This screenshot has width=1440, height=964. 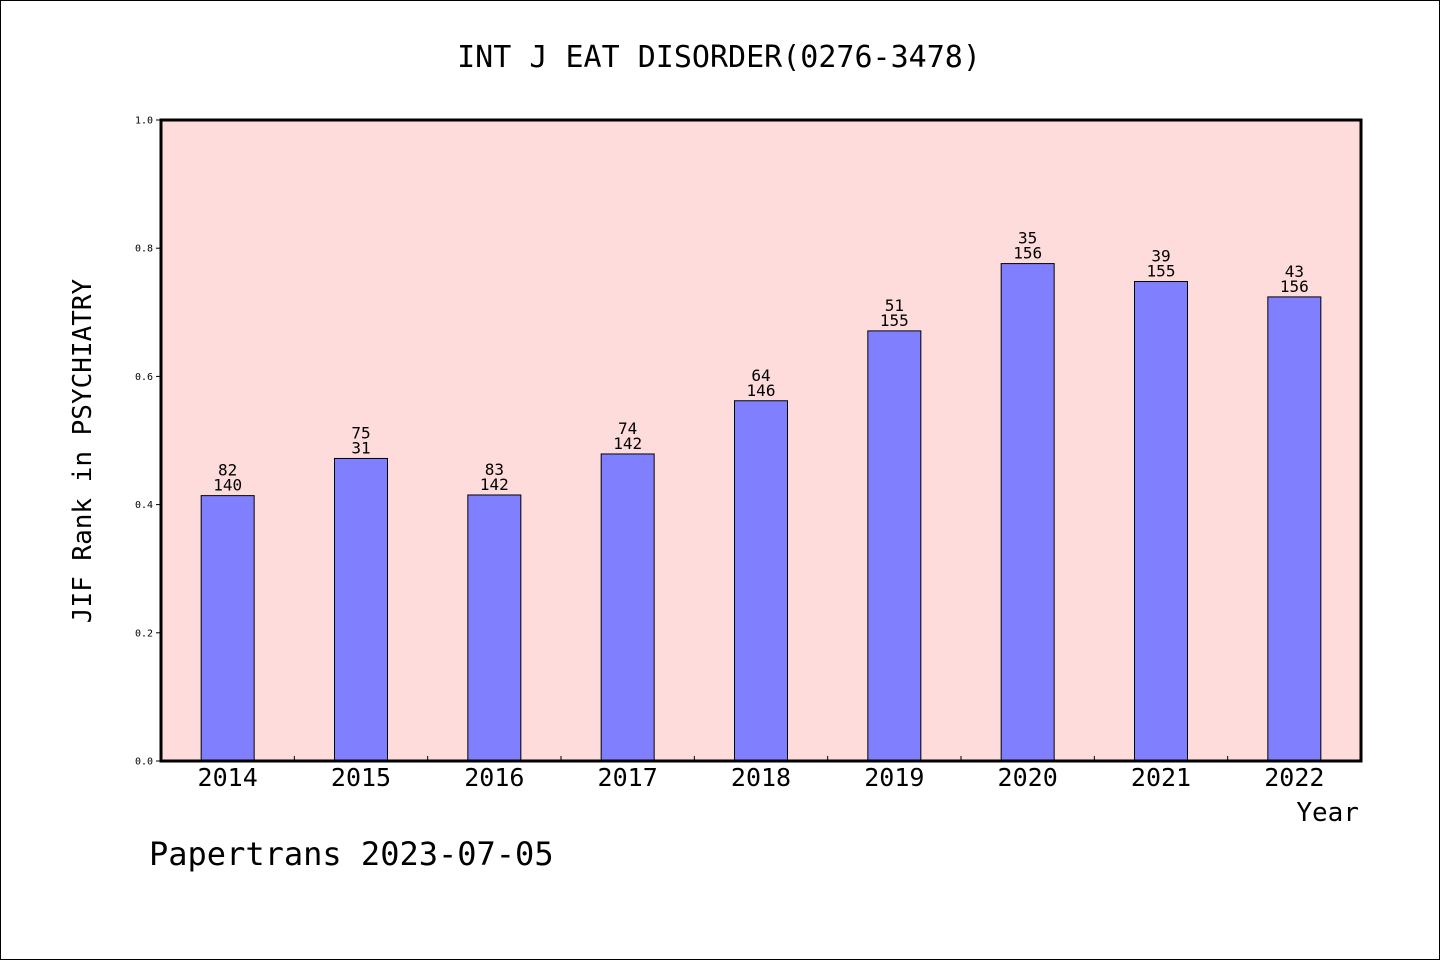 What do you see at coordinates (144, 505) in the screenshot?
I see `y-tick-label: 0.4` at bounding box center [144, 505].